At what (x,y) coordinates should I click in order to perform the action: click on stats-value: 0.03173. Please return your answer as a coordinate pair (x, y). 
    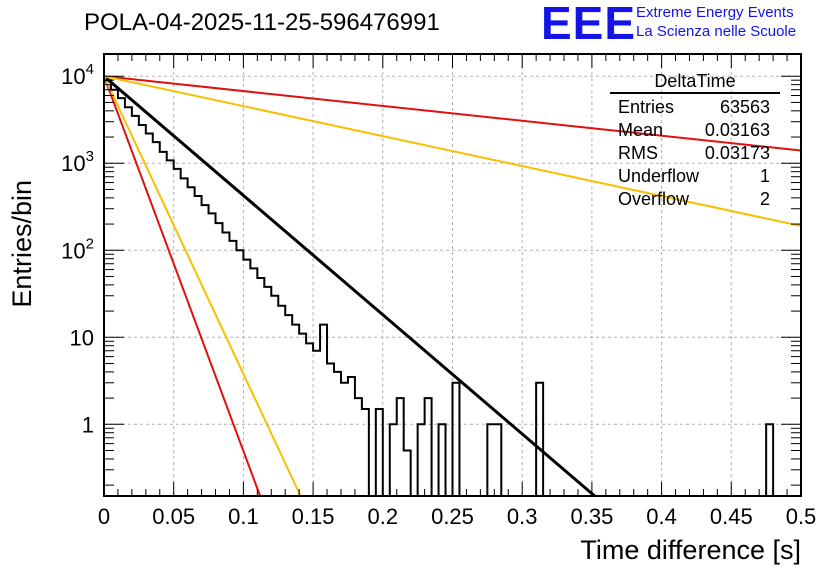
    Looking at the image, I should click on (737, 153).